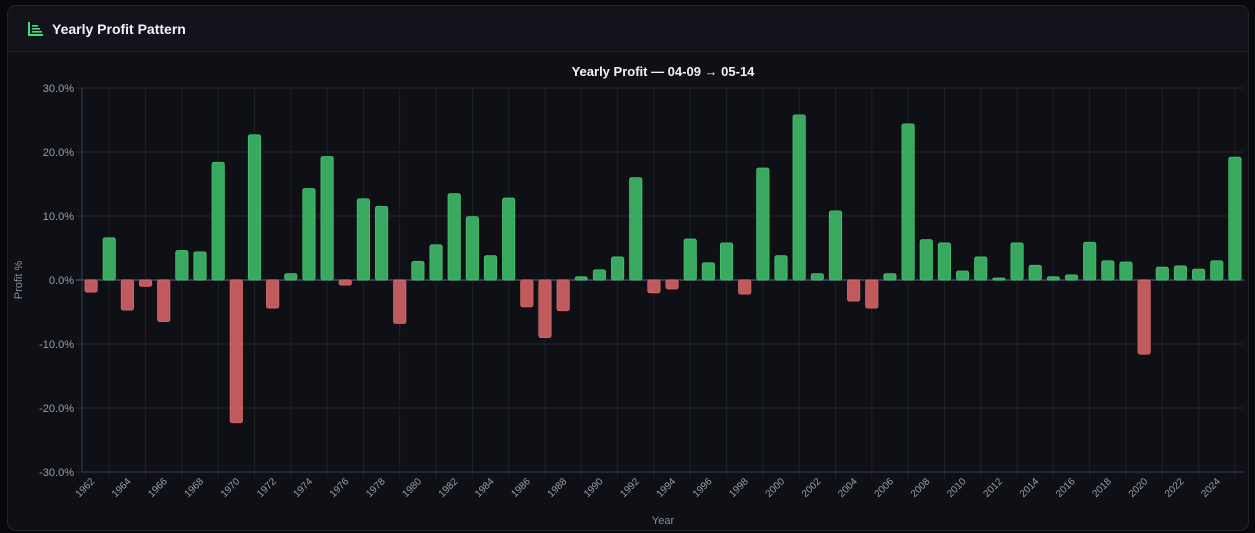 Image resolution: width=1255 pixels, height=533 pixels. I want to click on bar-1979, so click(400, 301).